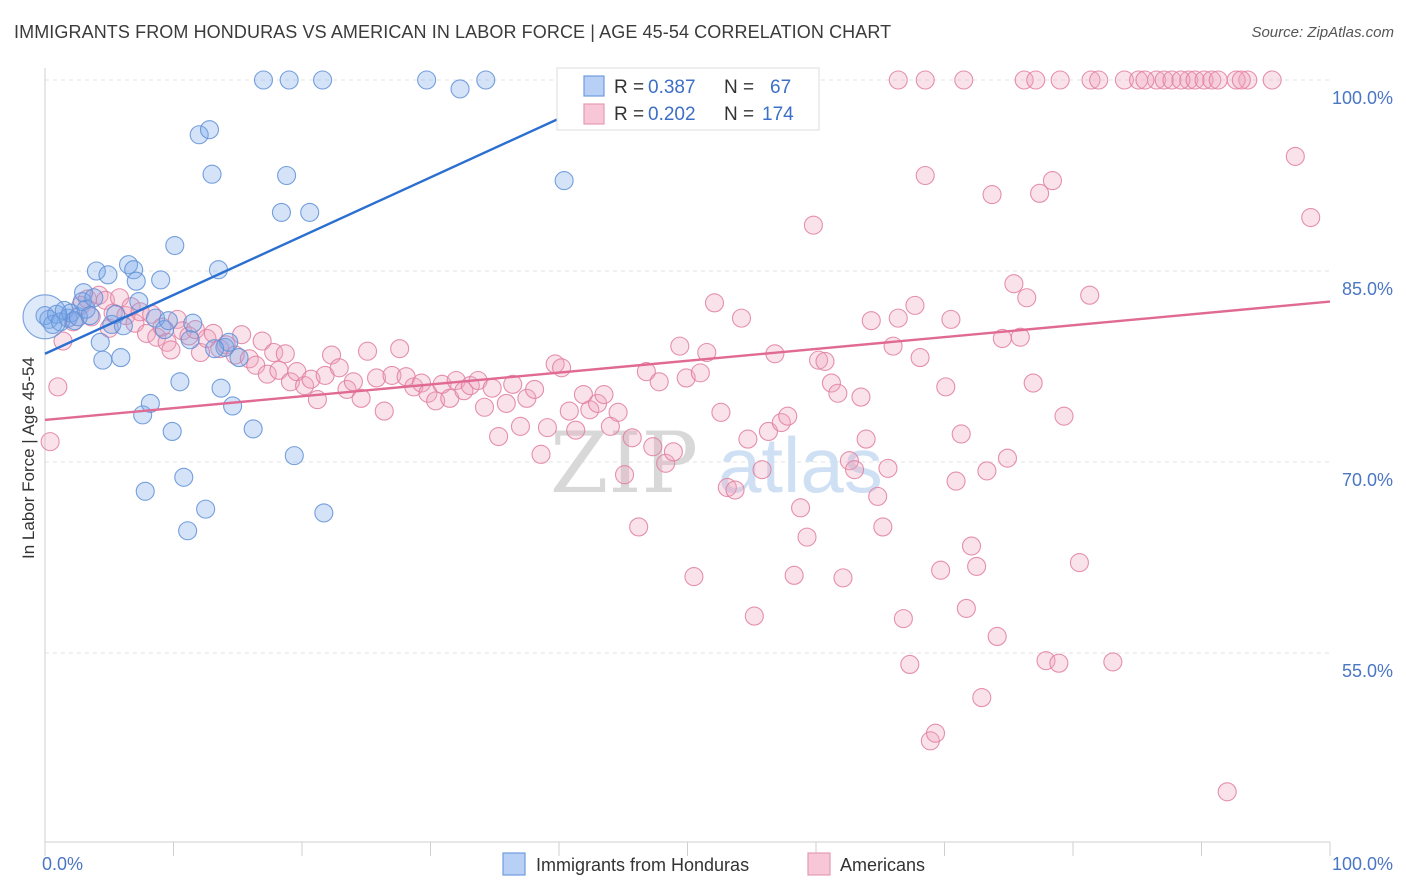 This screenshot has height=892, width=1406. I want to click on stats-r-label-1: R =, so click(629, 87).